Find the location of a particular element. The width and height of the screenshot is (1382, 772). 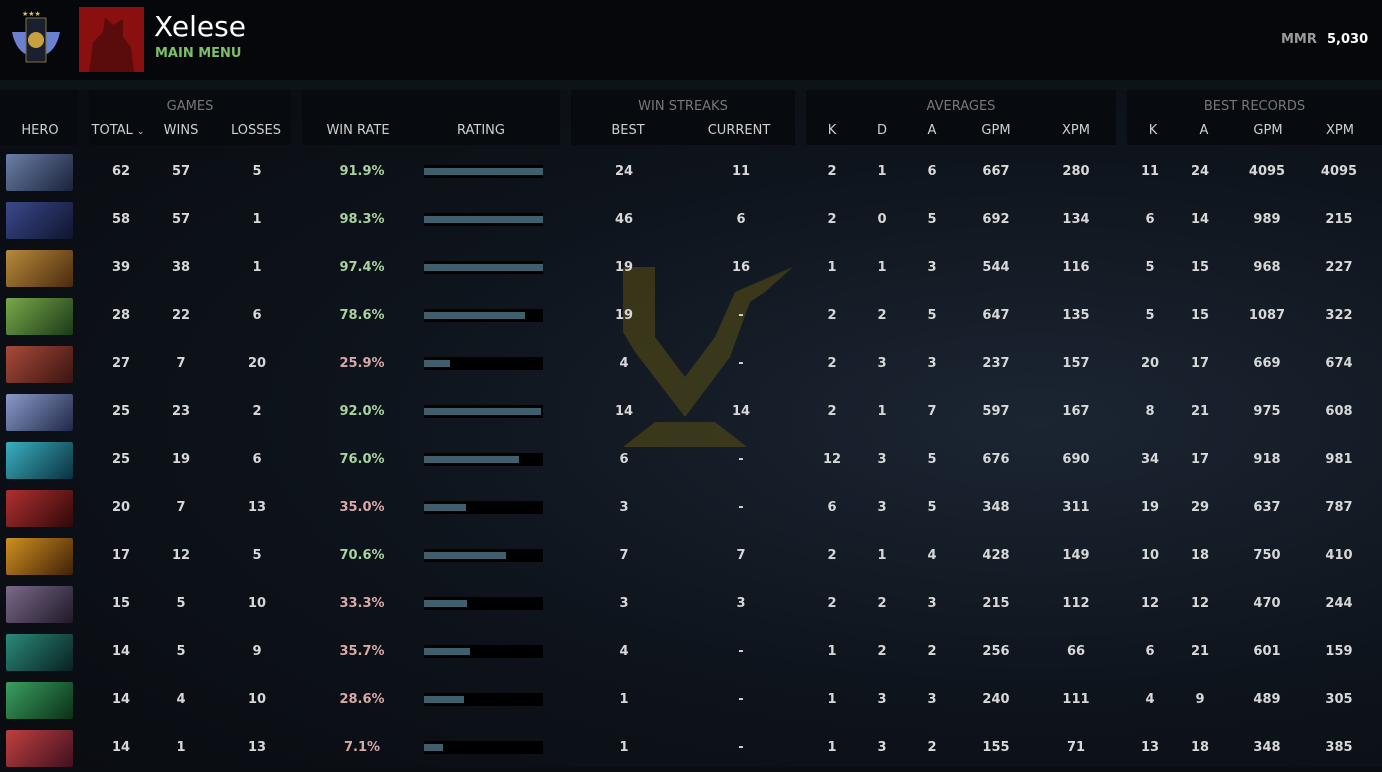

cell-total: 20 is located at coordinates (121, 507).